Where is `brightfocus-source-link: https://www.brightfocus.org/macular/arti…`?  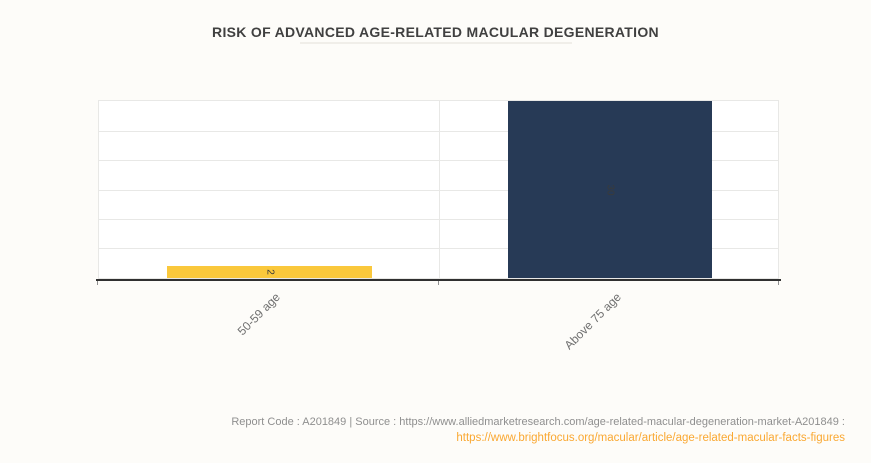 brightfocus-source-link: https://www.brightfocus.org/macular/arti… is located at coordinates (650, 438).